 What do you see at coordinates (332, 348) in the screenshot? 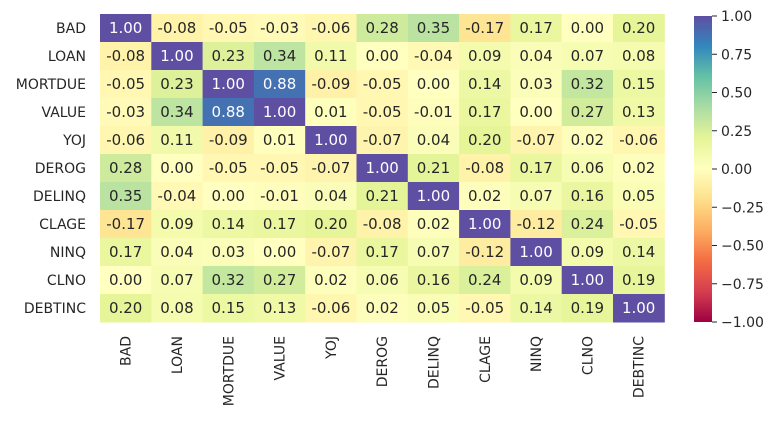
I see `x-tick-label: YOJ` at bounding box center [332, 348].